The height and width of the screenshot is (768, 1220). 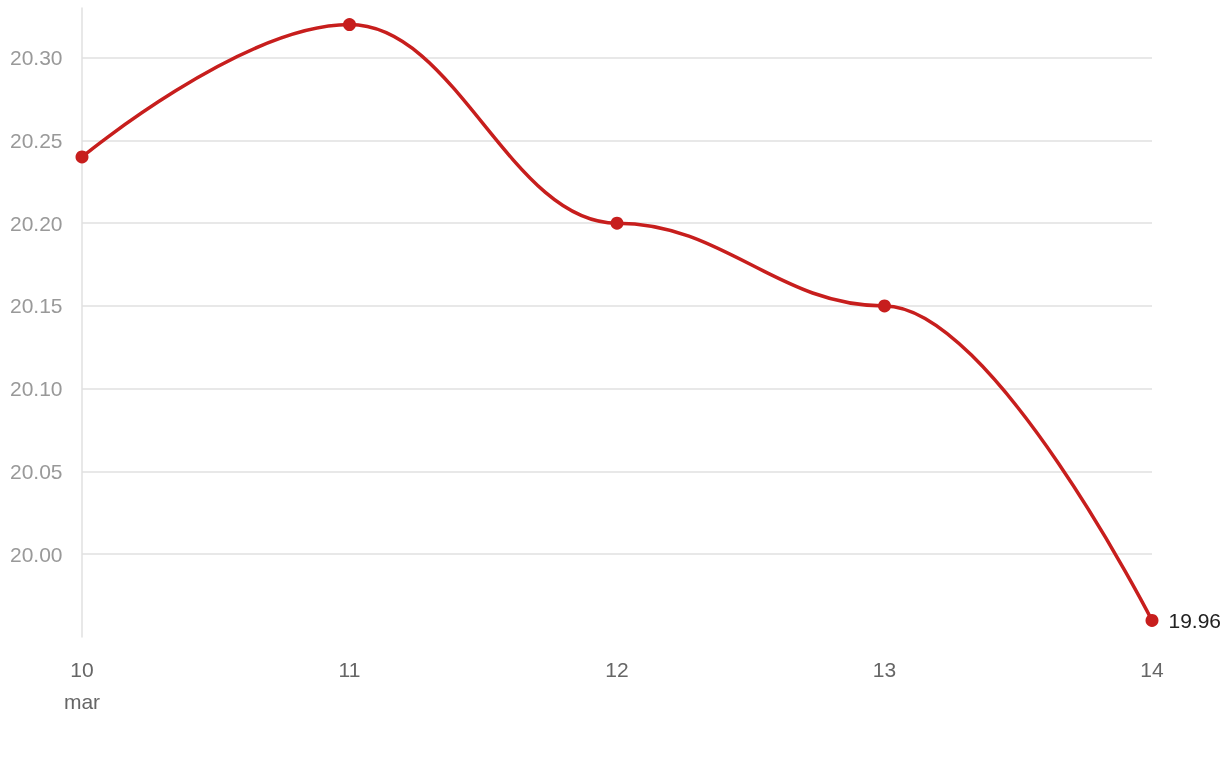 I want to click on x-tick-label: 10 mar, so click(x=82, y=685).